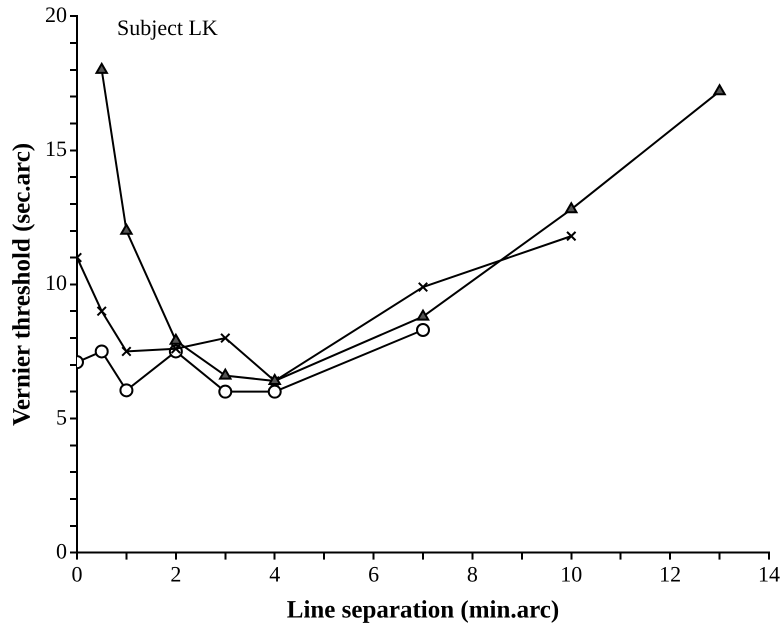 Image resolution: width=783 pixels, height=634 pixels. Describe the element at coordinates (571, 574) in the screenshot. I see `x-tick-label: 10` at that location.